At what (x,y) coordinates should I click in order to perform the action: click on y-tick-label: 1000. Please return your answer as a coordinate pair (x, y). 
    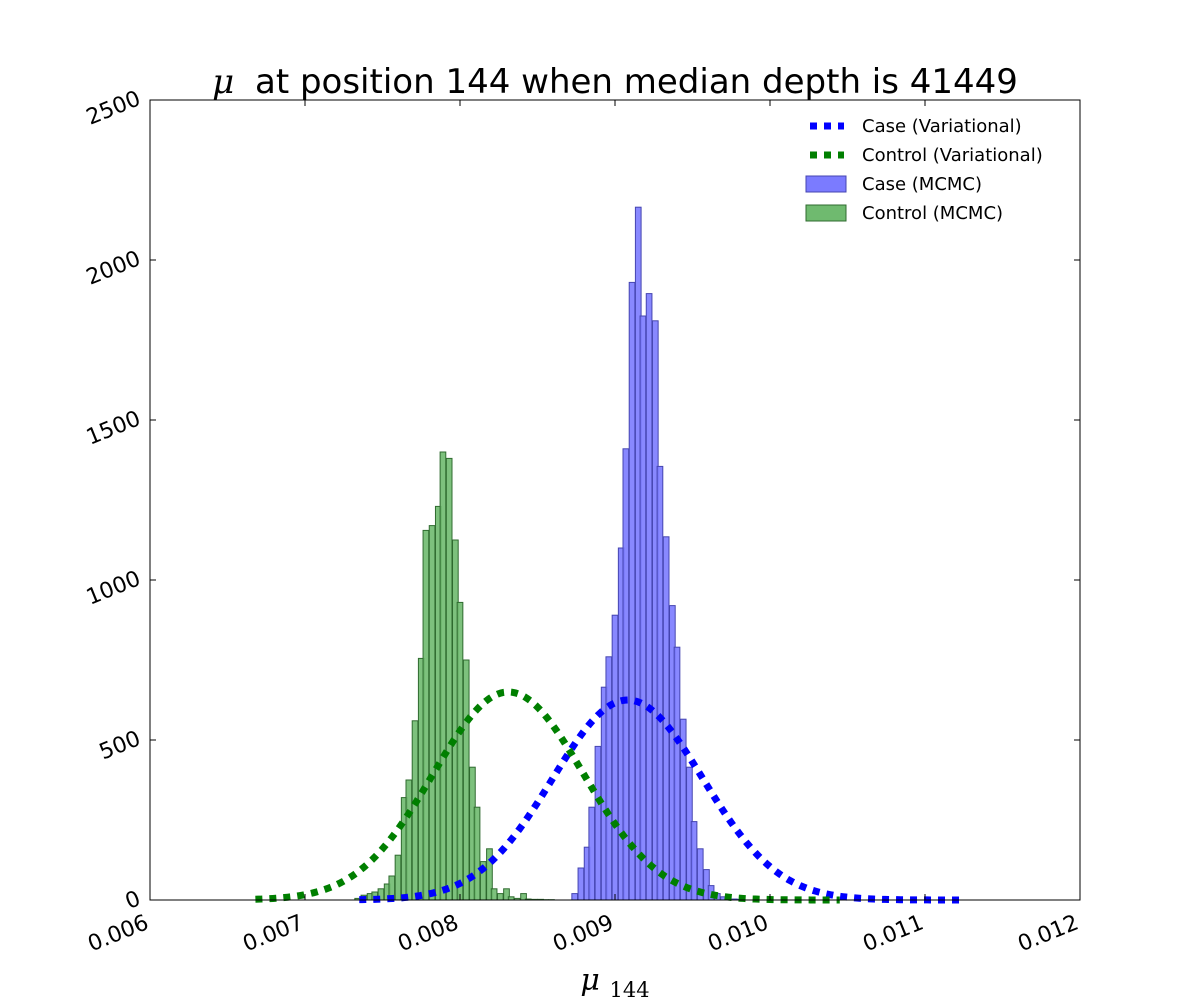
    Looking at the image, I should click on (113, 588).